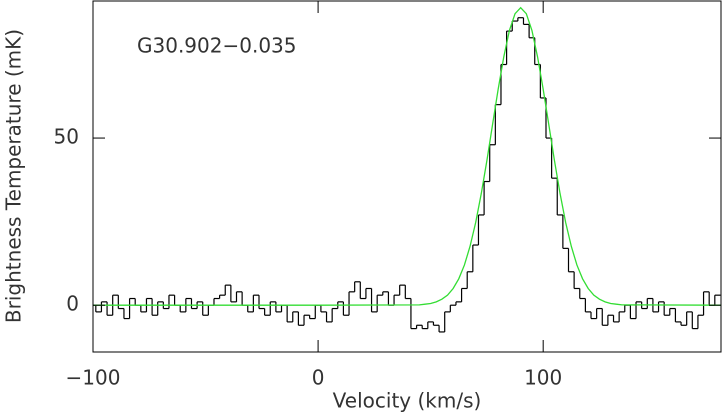 The height and width of the screenshot is (415, 722). What do you see at coordinates (66, 137) in the screenshot?
I see `y-tick-label: 50` at bounding box center [66, 137].